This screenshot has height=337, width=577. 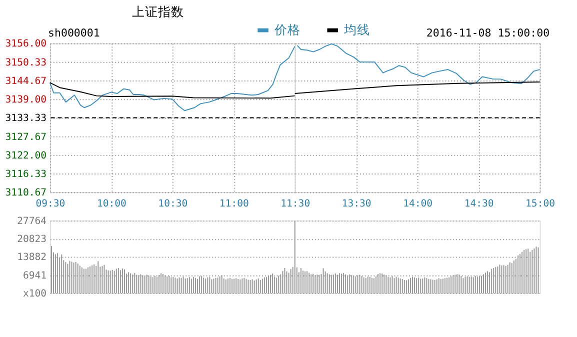 I want to click on y-tick-label: 3133.33, so click(x=26, y=118).